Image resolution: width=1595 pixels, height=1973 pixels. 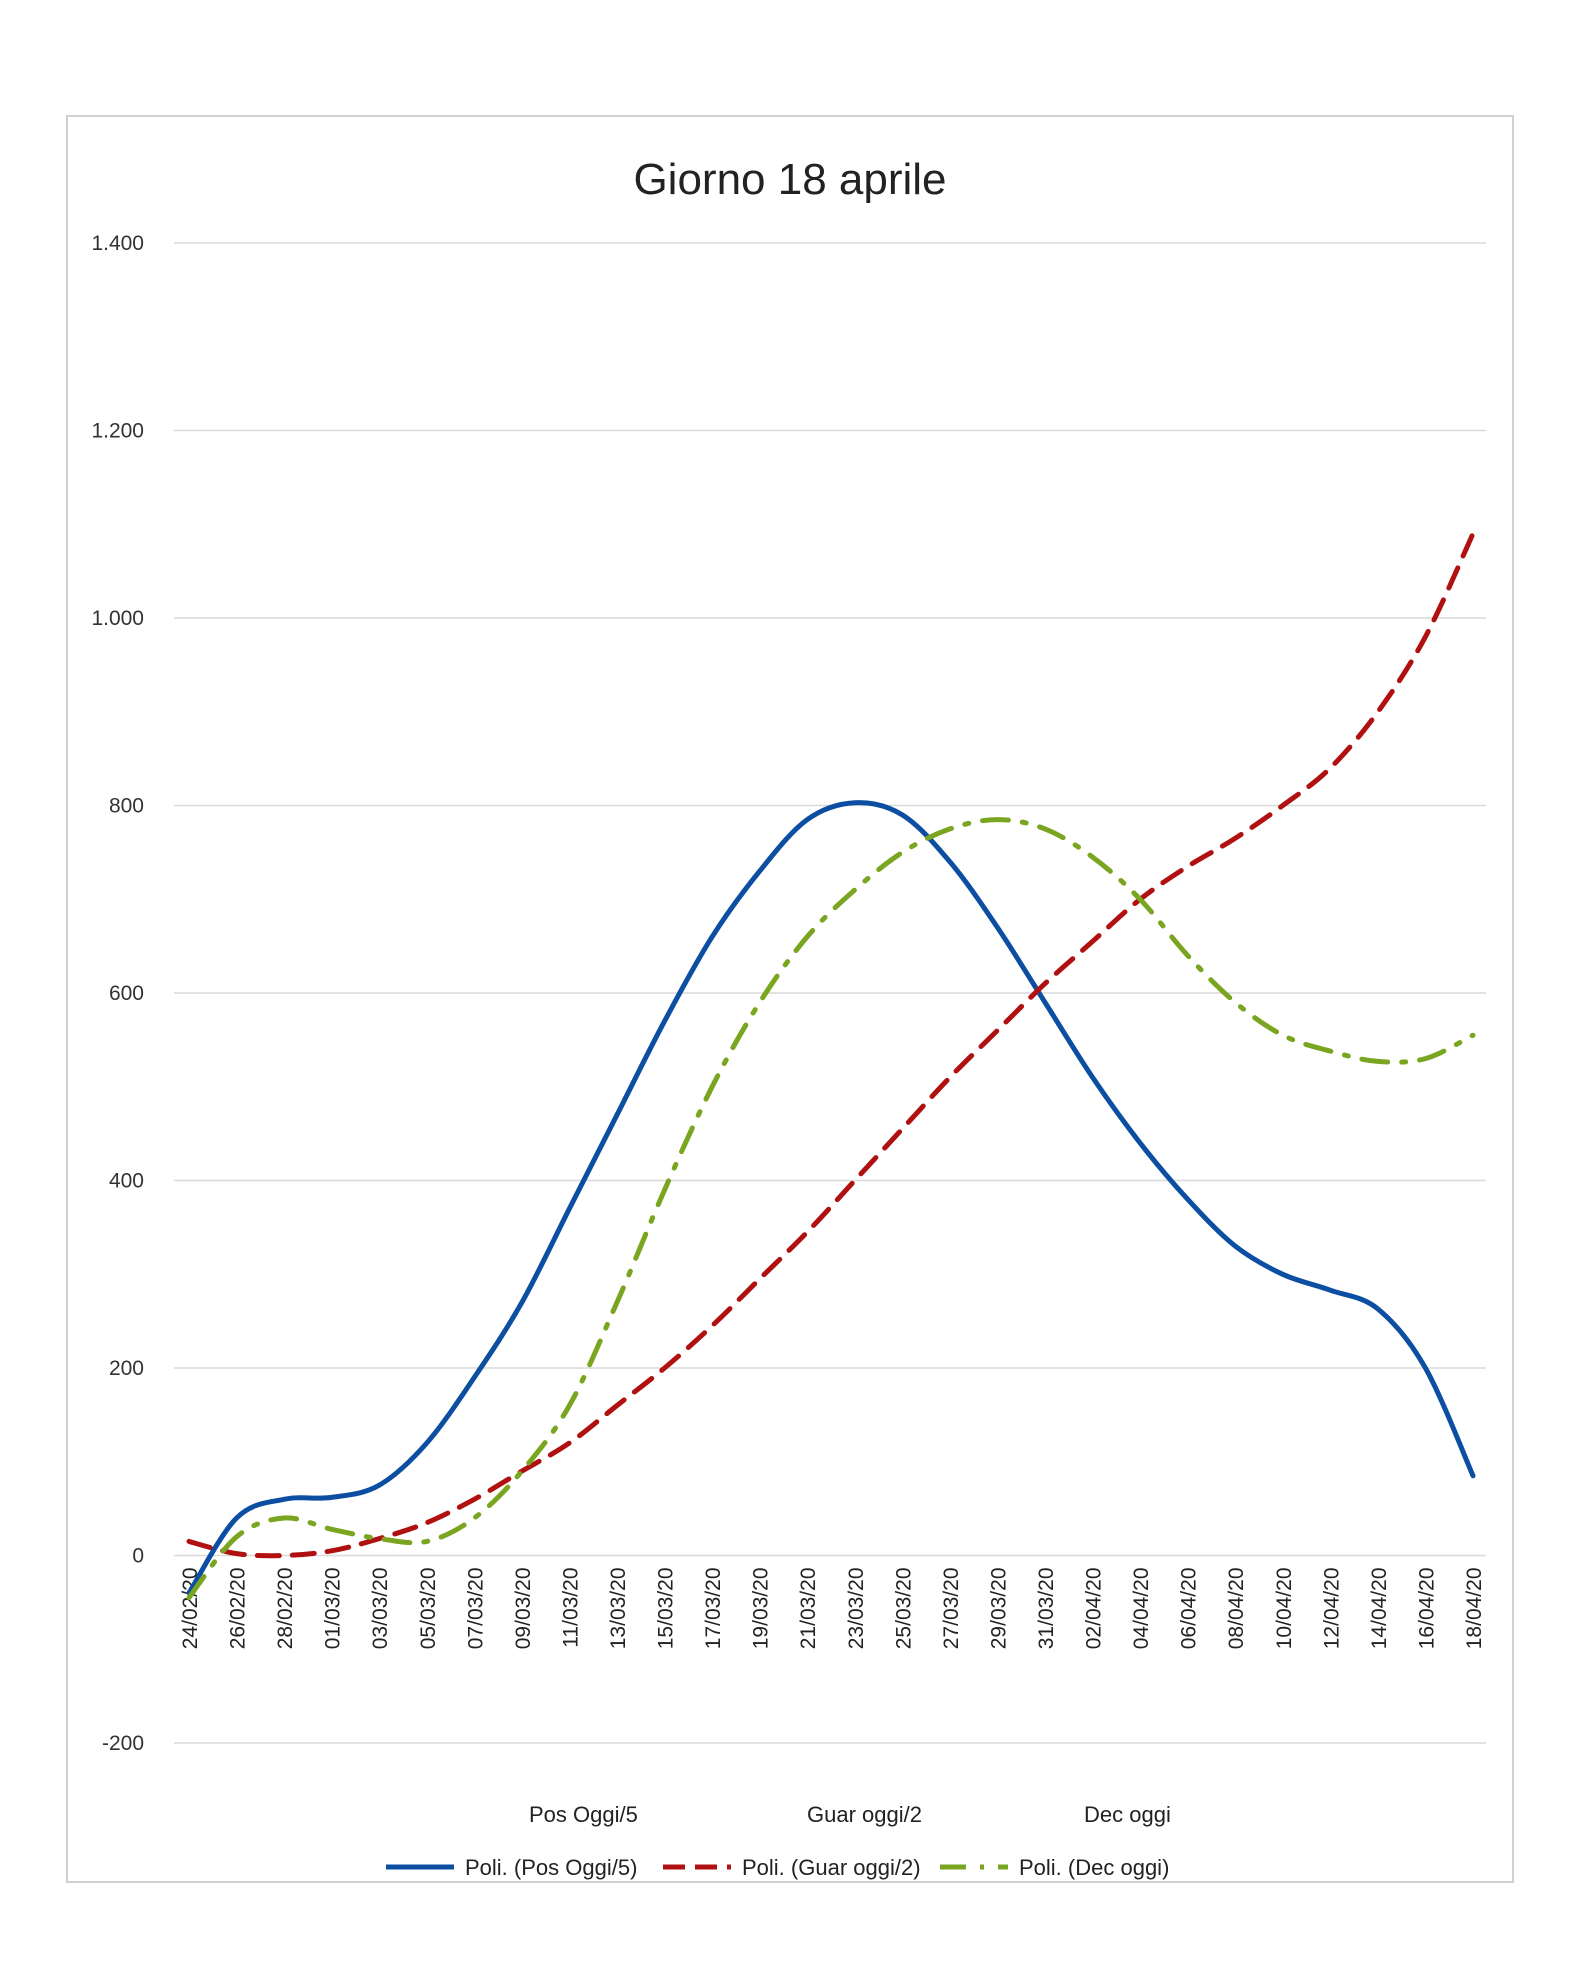 I want to click on chart-title: Giorno 18 aprile, so click(x=789, y=179).